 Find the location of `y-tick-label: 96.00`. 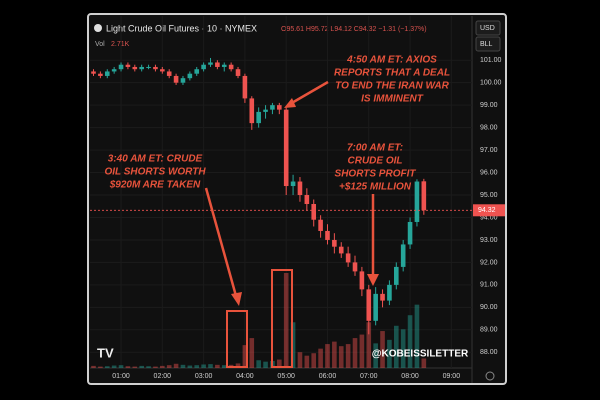

y-tick-label: 96.00 is located at coordinates (489, 172).